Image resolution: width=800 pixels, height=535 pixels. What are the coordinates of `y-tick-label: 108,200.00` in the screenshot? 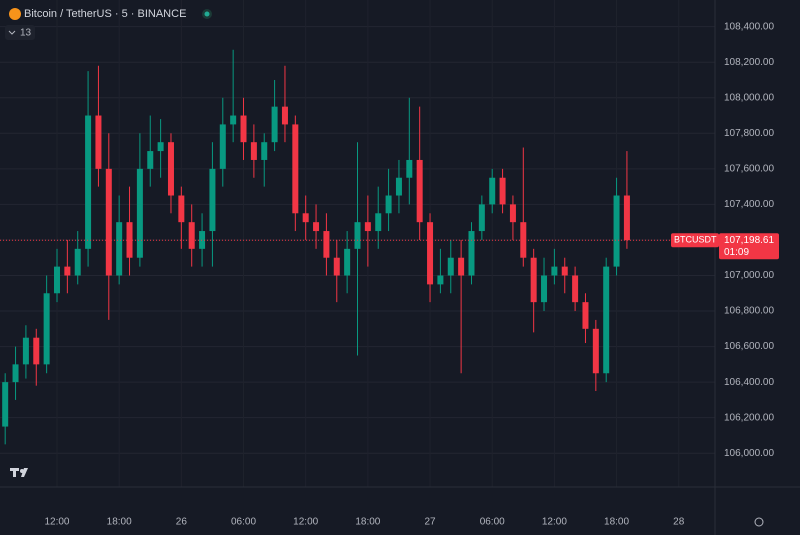 It's located at (749, 62).